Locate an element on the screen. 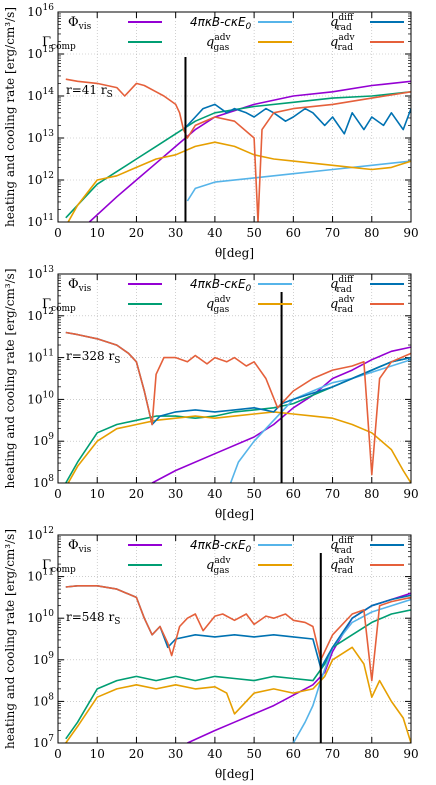  radius-label: r=41 rS is located at coordinates (89, 91).